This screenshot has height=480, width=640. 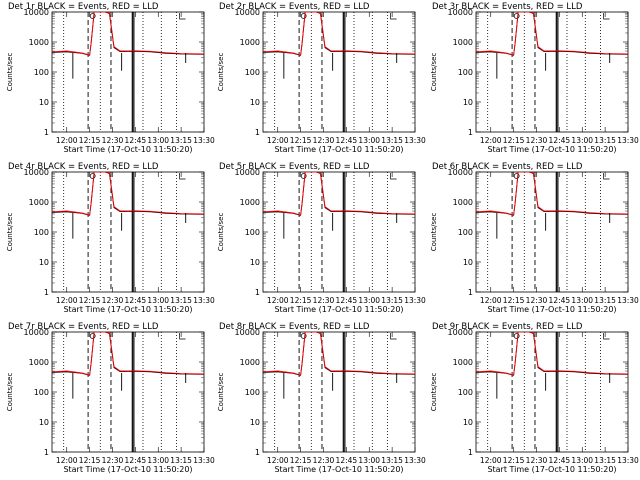 What do you see at coordinates (507, 7) in the screenshot?
I see `plot-title: Det 3r BLACK = Events, RED = LLD` at bounding box center [507, 7].